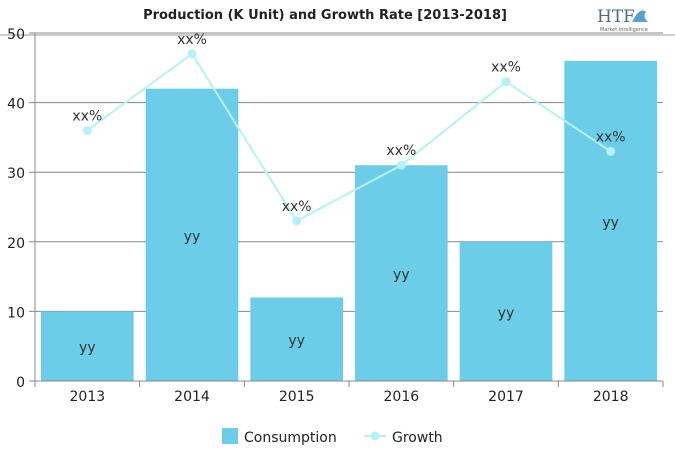 The image size is (675, 450). Describe the element at coordinates (87, 130) in the screenshot. I see `growth-point-2013` at that location.